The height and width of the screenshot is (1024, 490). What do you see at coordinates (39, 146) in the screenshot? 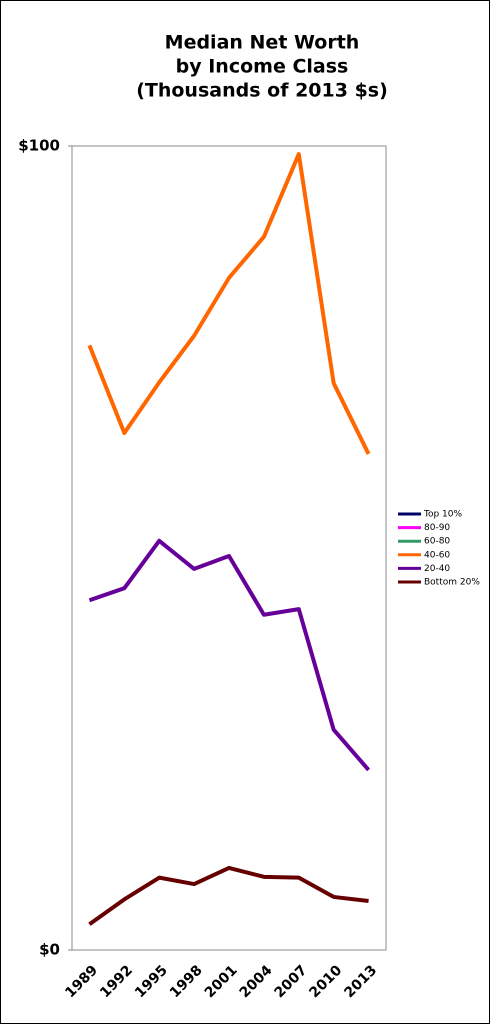
I see `y-tick-label: $100` at bounding box center [39, 146].